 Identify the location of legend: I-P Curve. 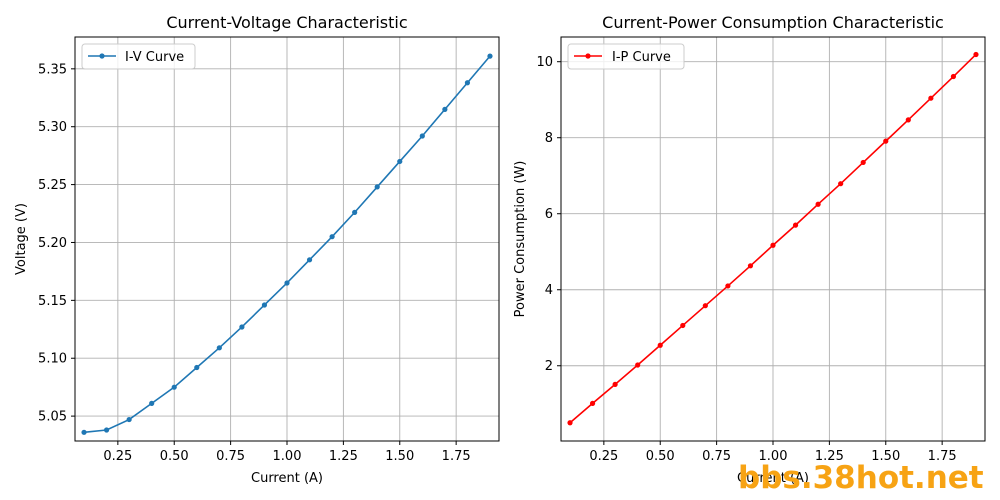
(626, 56).